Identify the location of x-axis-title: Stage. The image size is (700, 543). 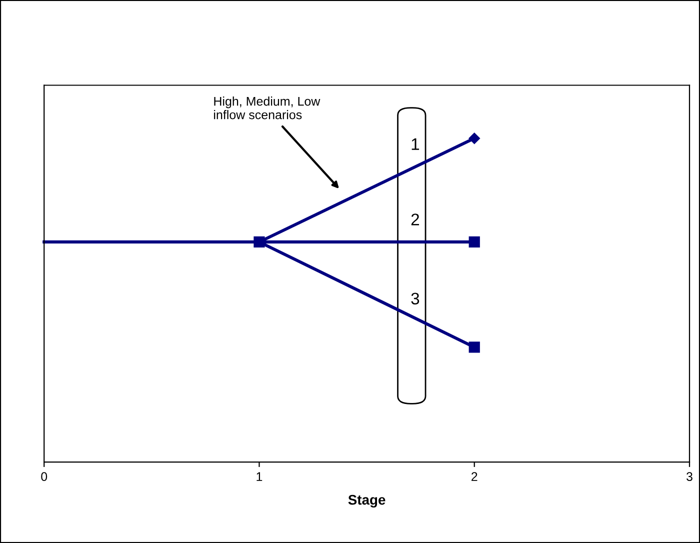
(367, 501).